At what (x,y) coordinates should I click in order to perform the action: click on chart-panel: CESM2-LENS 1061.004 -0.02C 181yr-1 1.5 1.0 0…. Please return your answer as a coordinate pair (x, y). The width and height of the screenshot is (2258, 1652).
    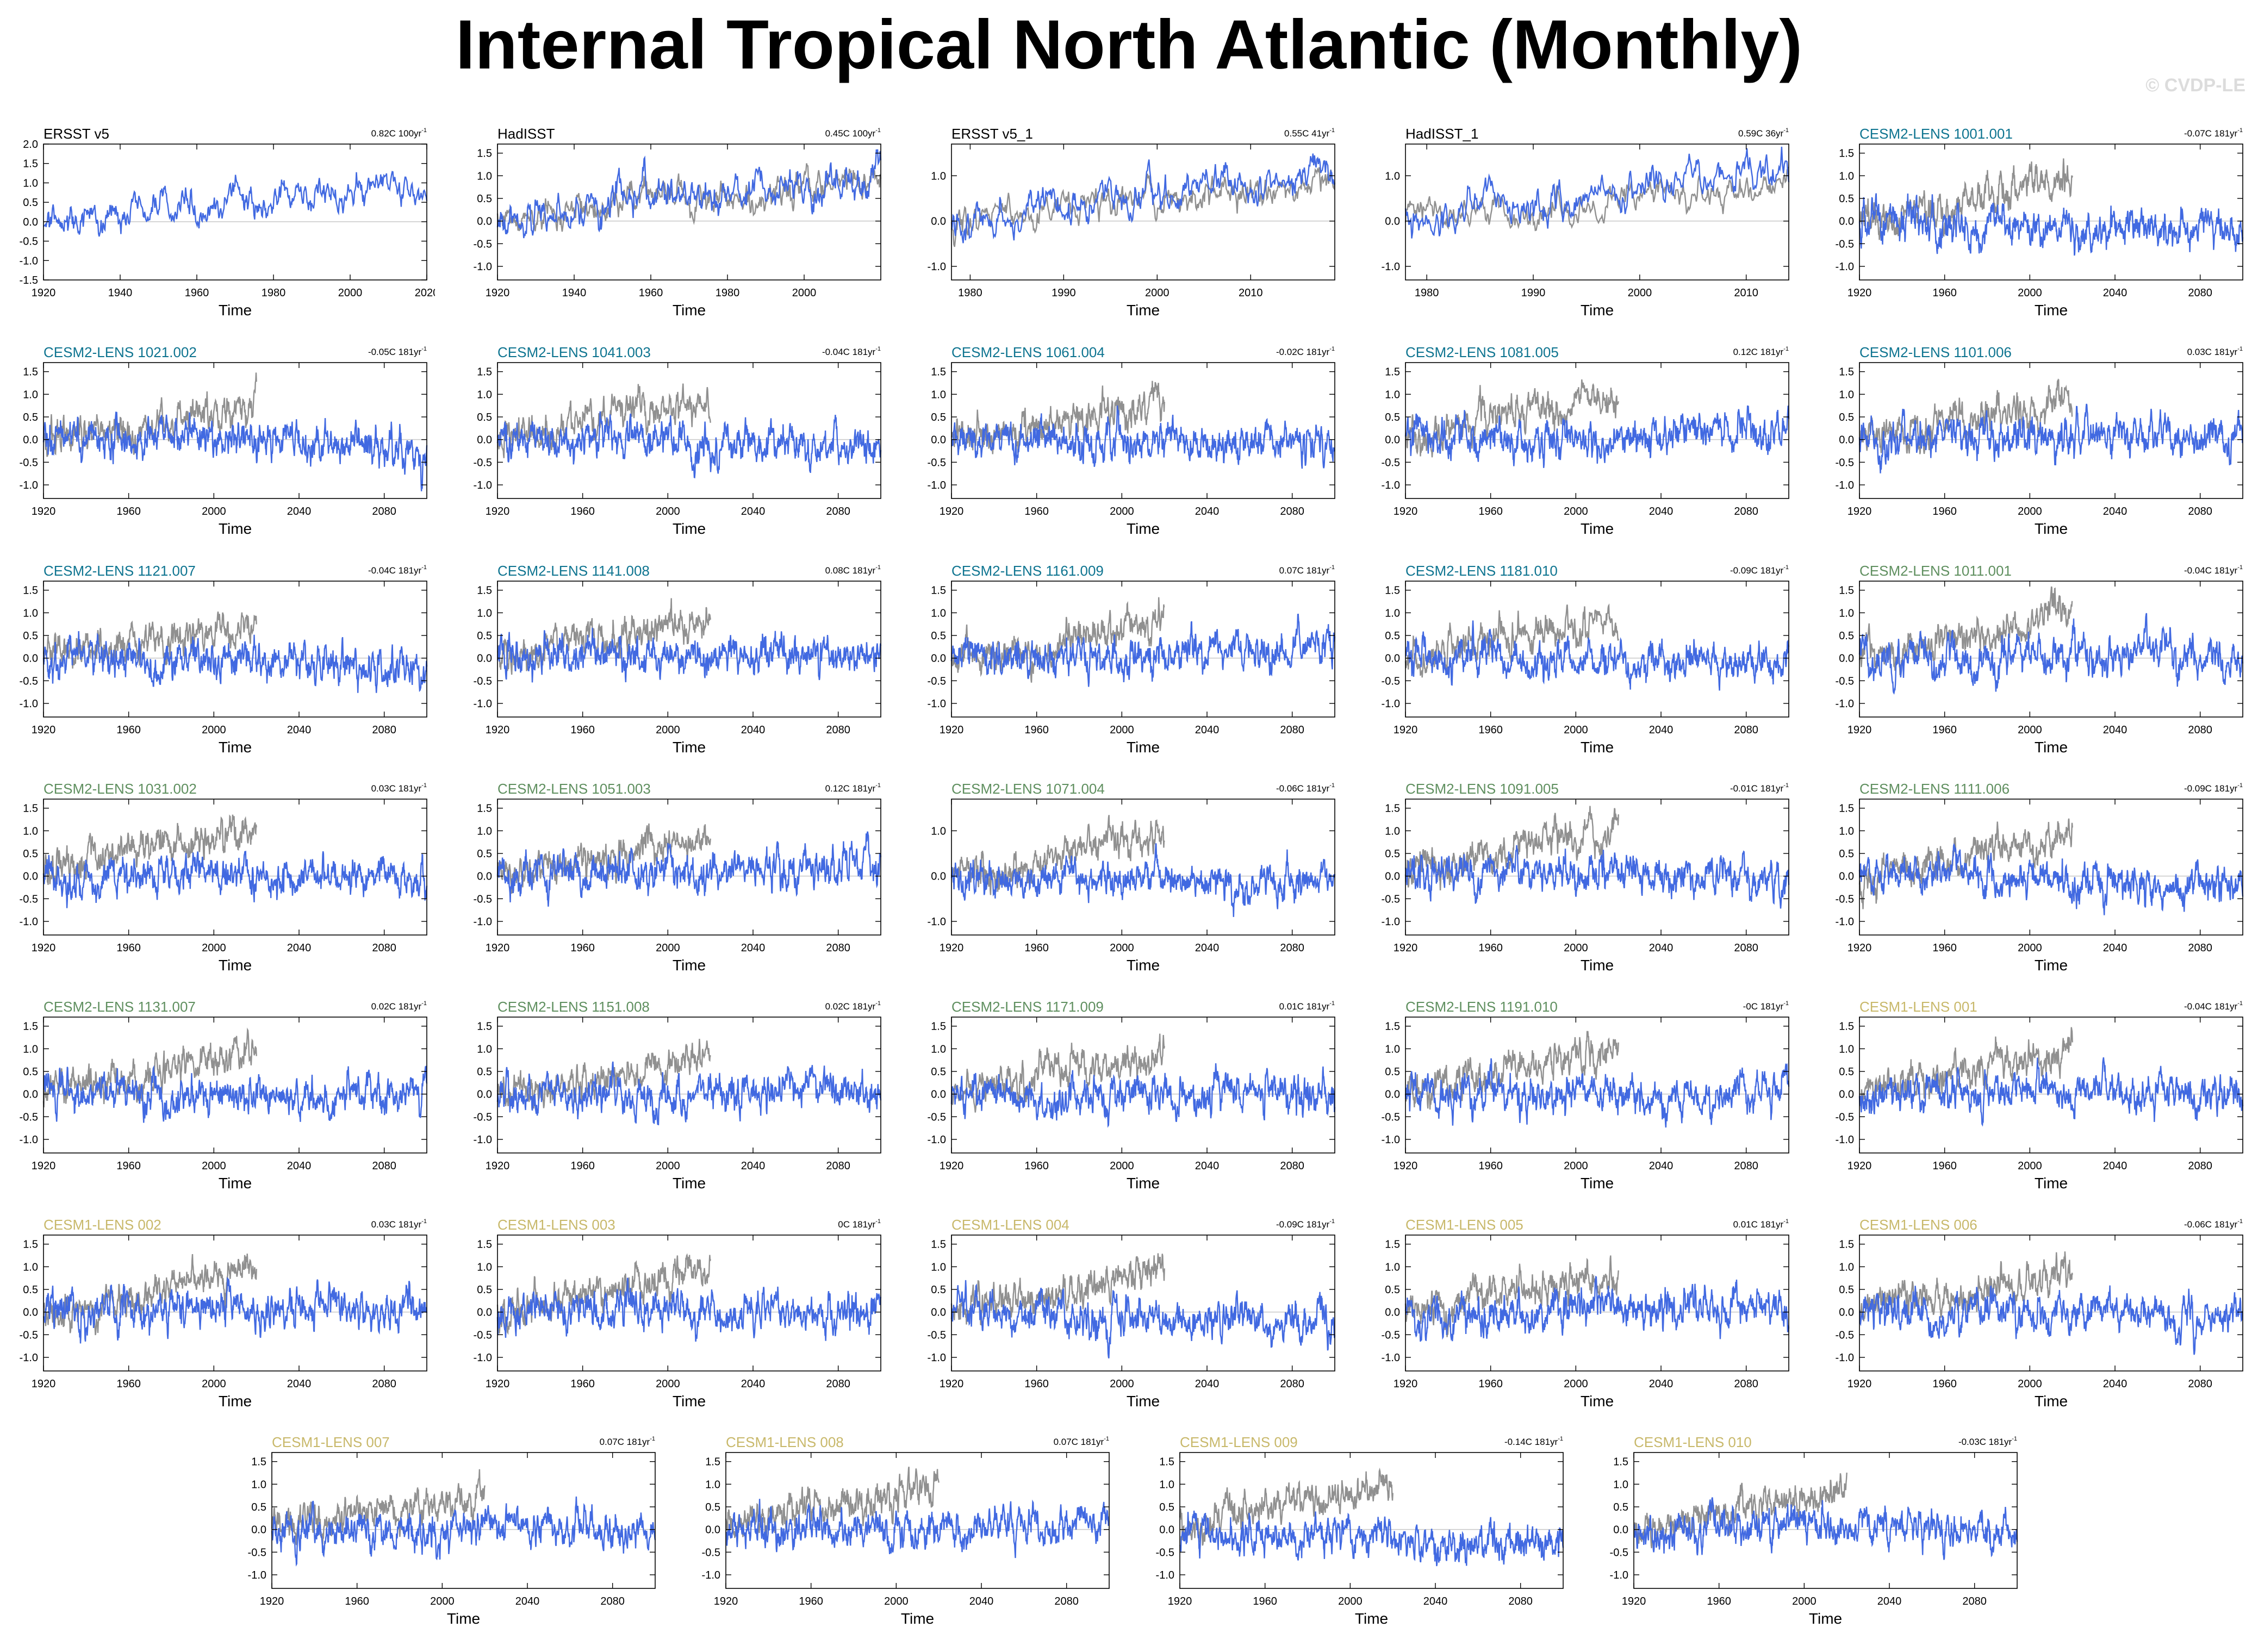
    Looking at the image, I should click on (1131, 441).